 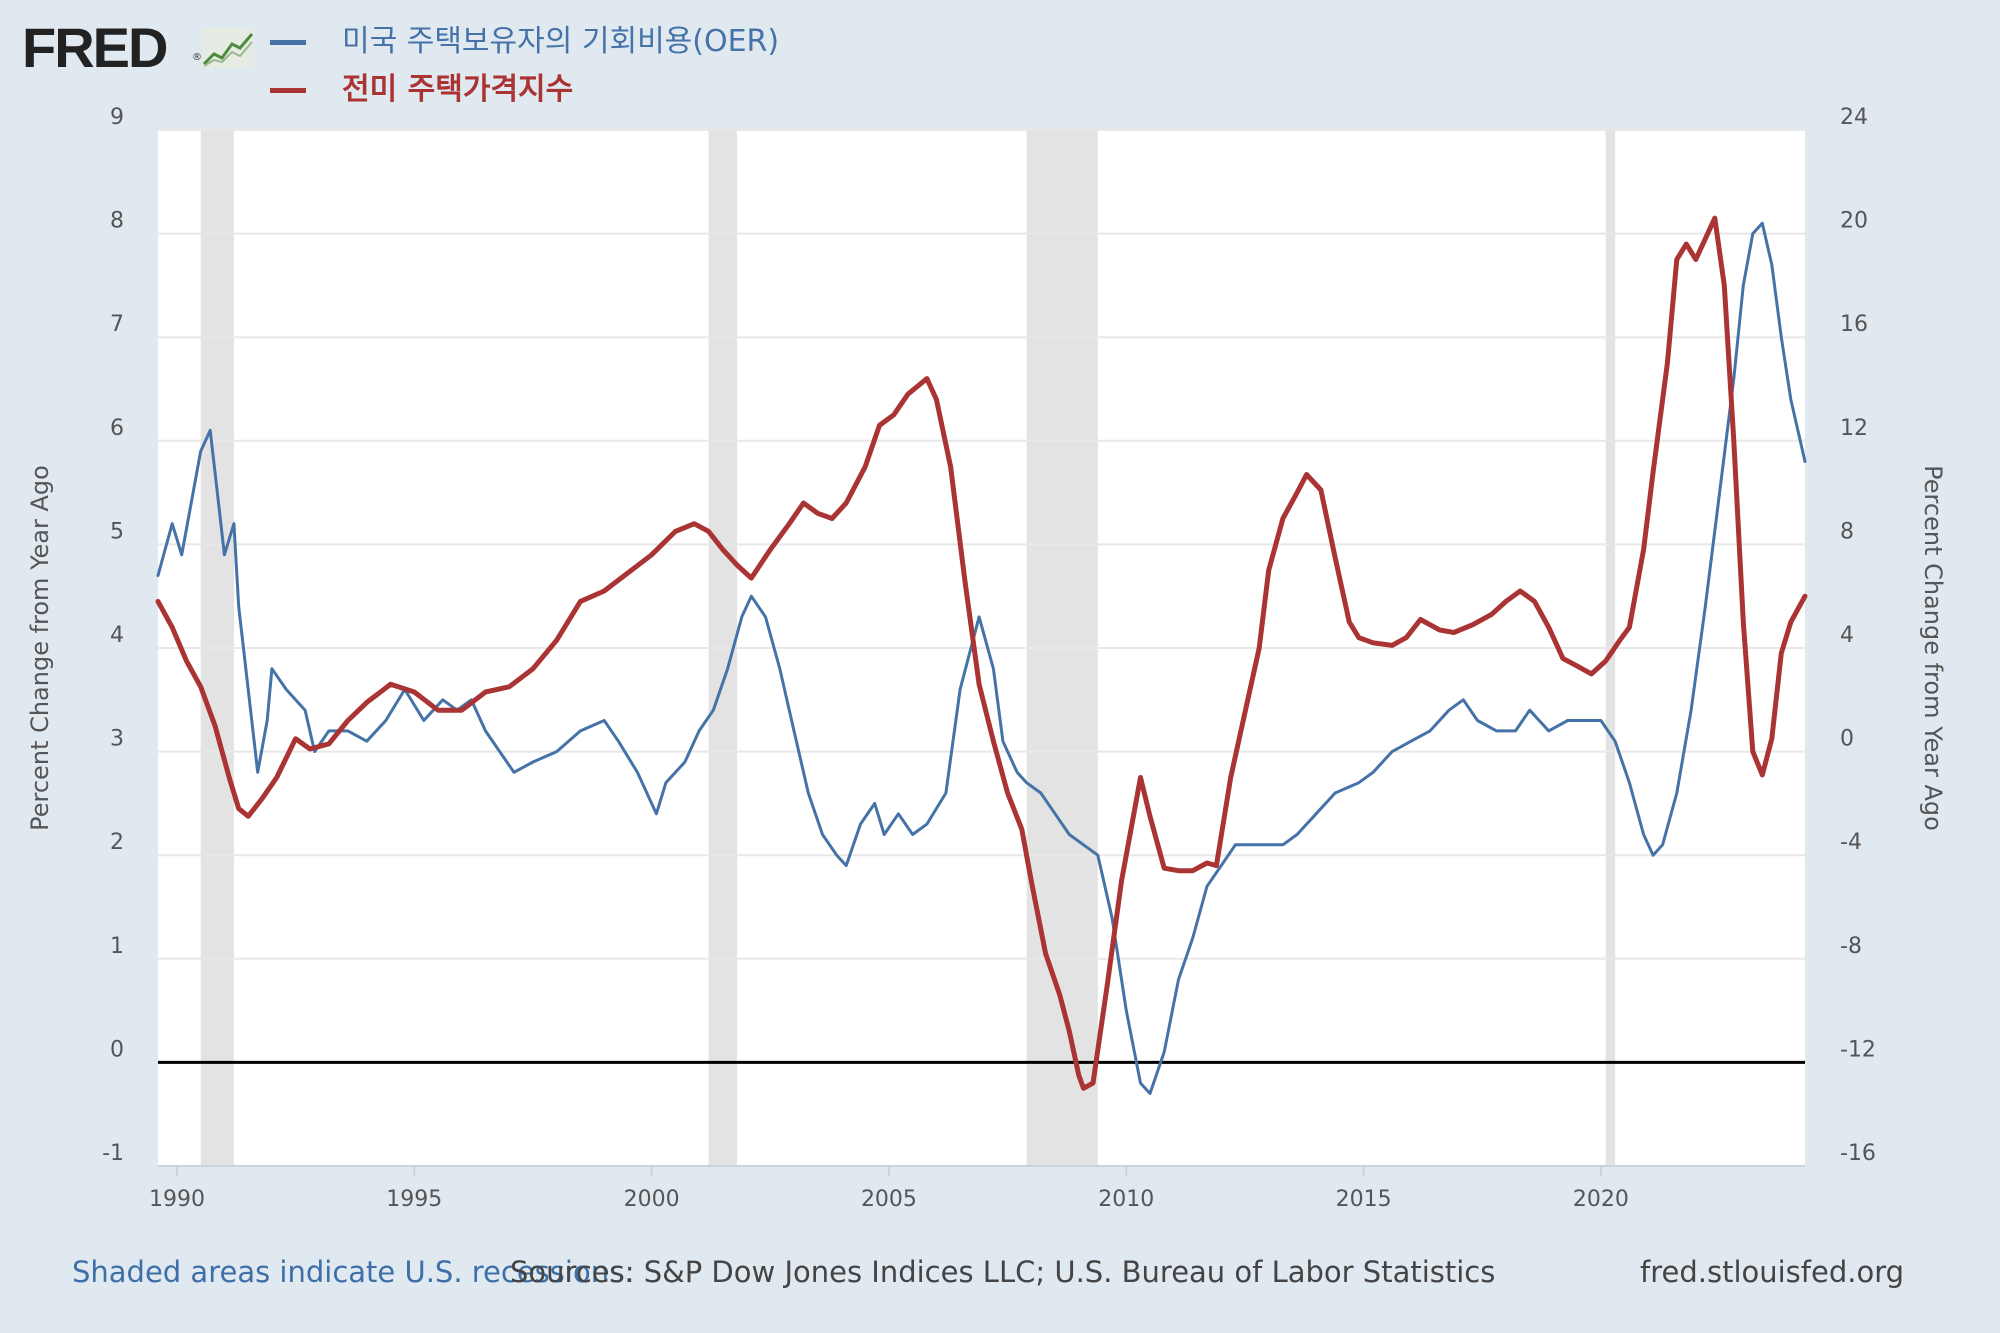 What do you see at coordinates (40, 648) in the screenshot?
I see `left-axis-label: Percent Change from Year Ago` at bounding box center [40, 648].